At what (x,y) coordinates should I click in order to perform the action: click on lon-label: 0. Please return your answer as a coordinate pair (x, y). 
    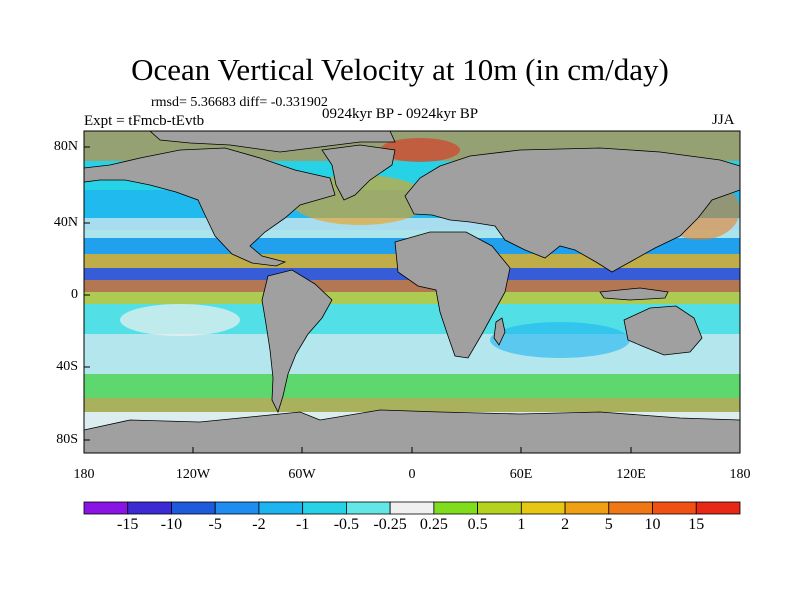
    Looking at the image, I should click on (412, 474).